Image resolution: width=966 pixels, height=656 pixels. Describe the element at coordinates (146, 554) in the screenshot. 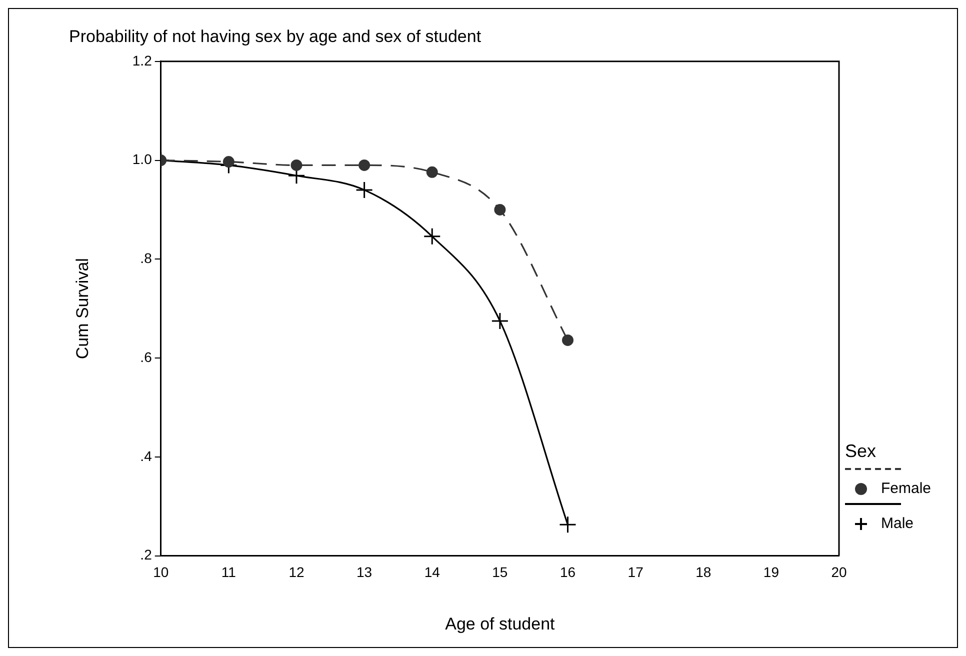

I see `y-tick-label: .2` at that location.